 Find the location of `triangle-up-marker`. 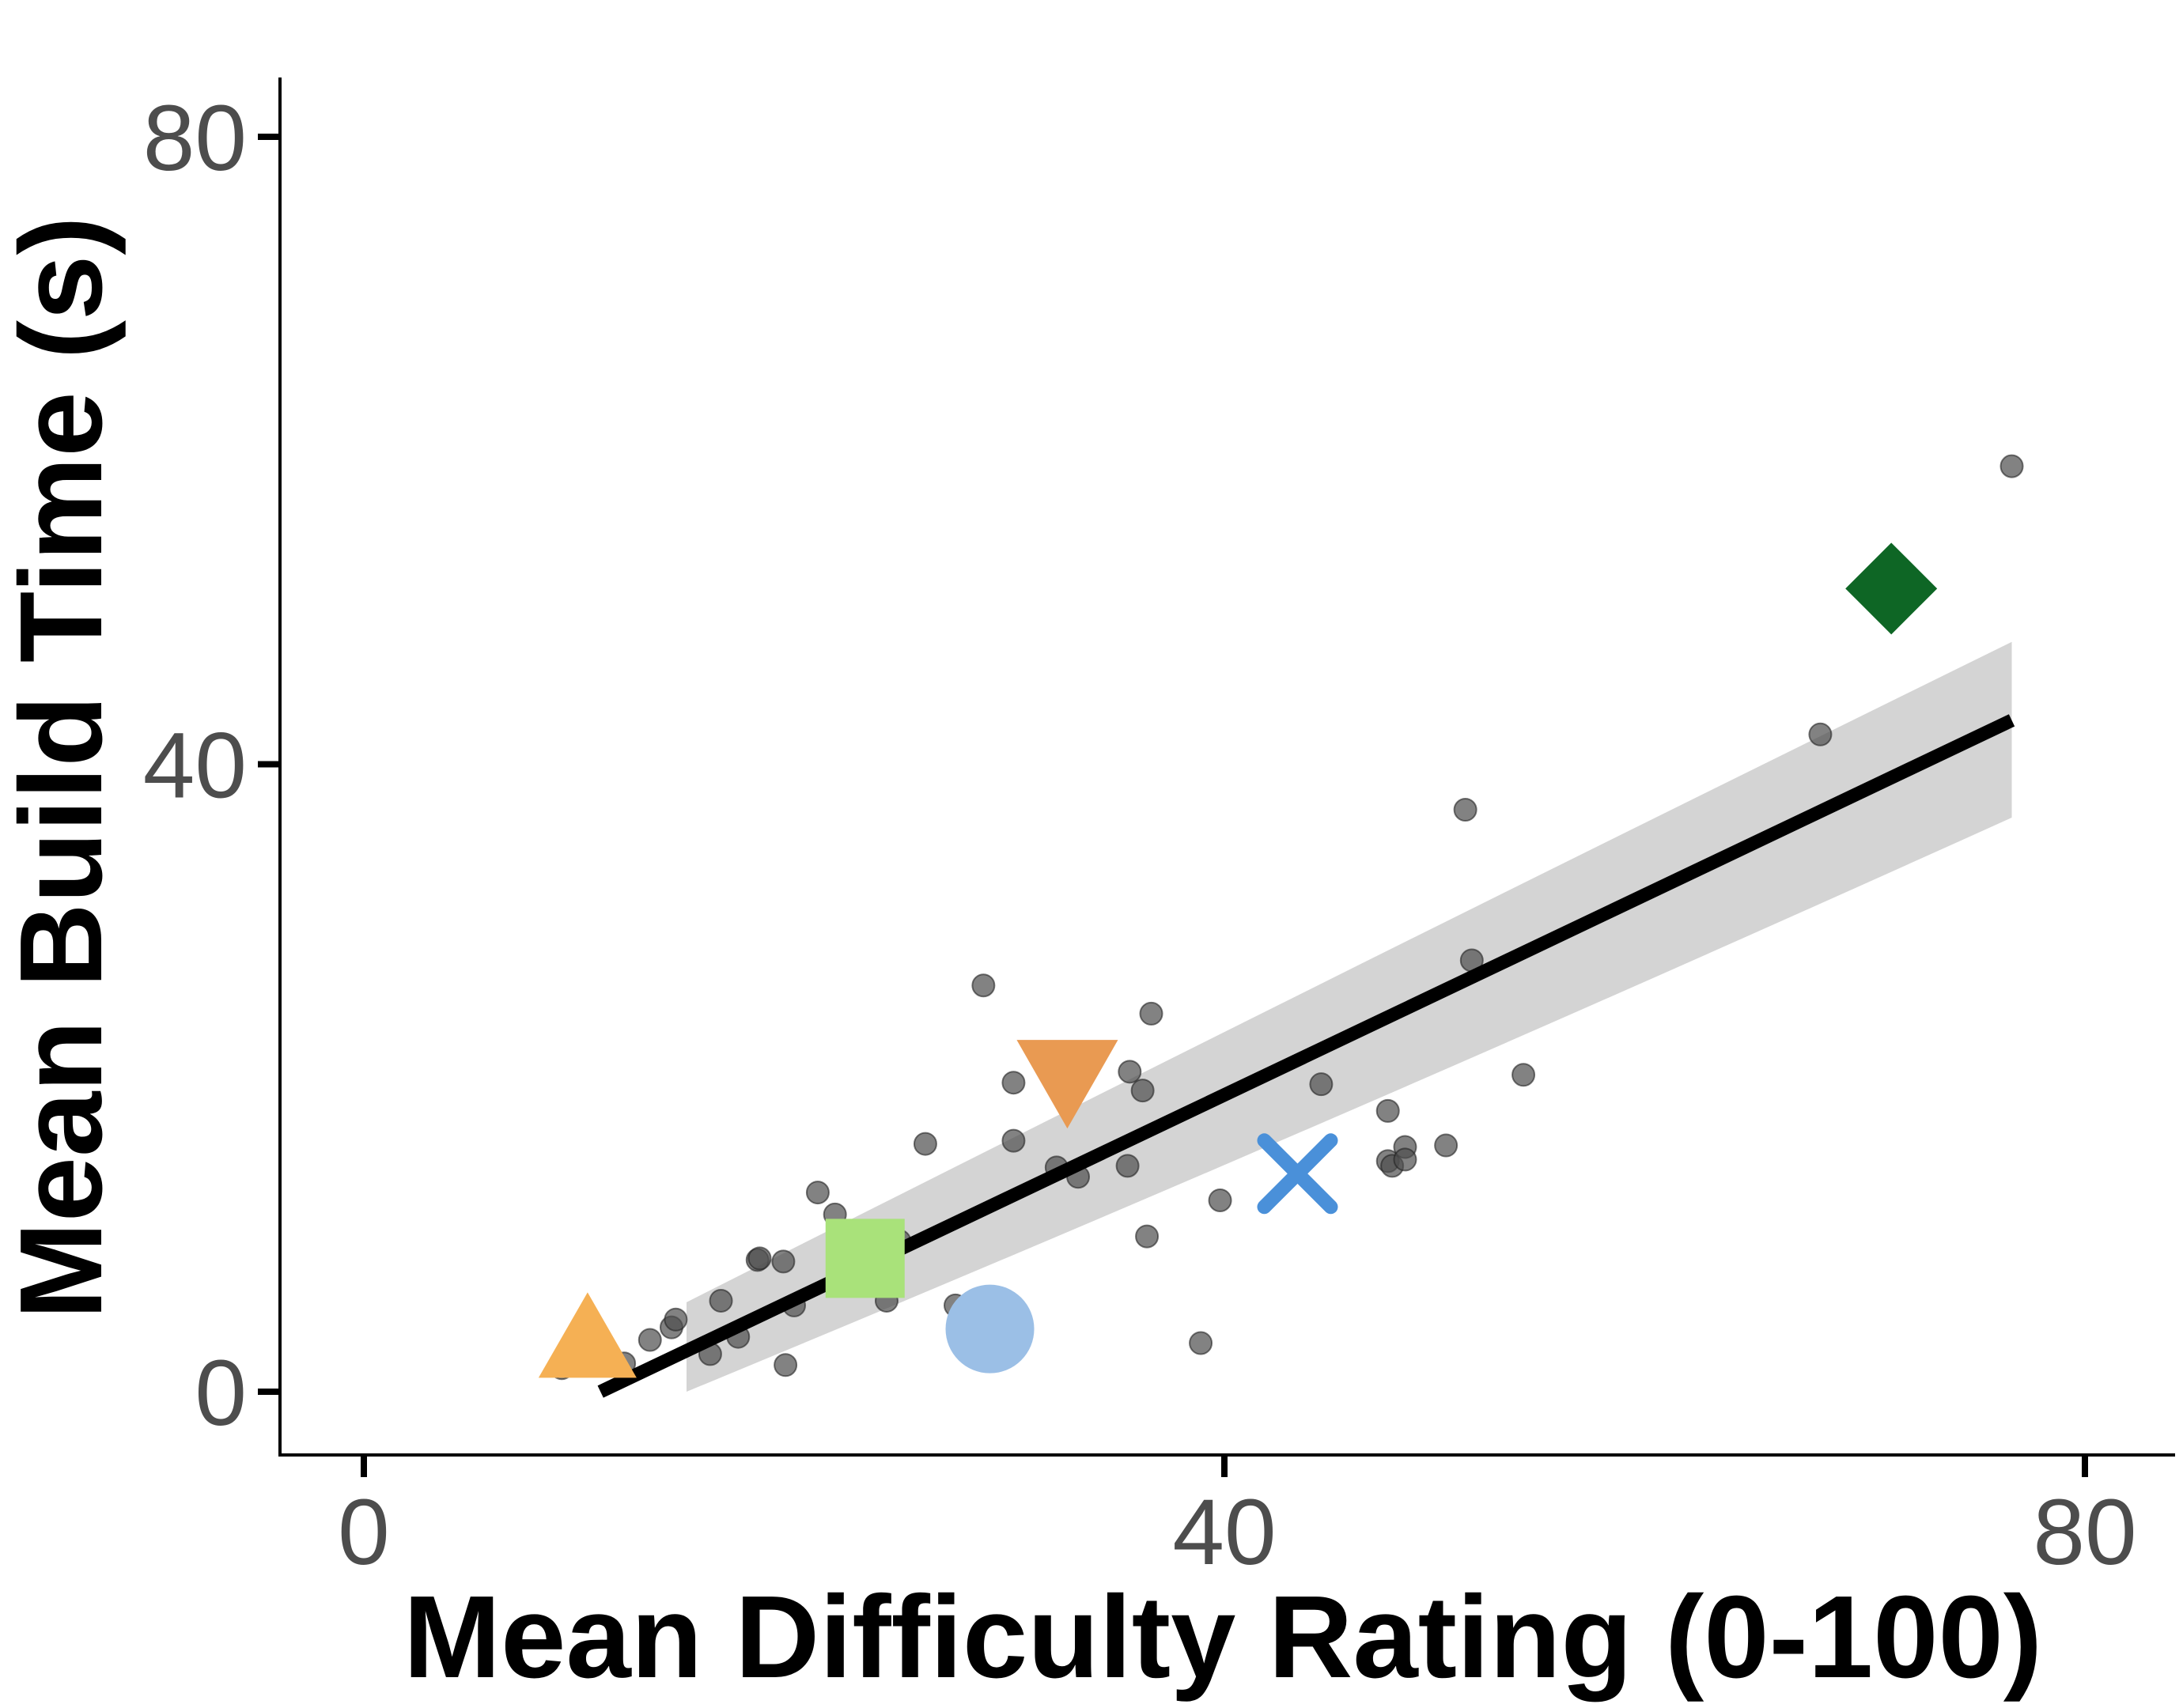

triangle-up-marker is located at coordinates (587, 1335).